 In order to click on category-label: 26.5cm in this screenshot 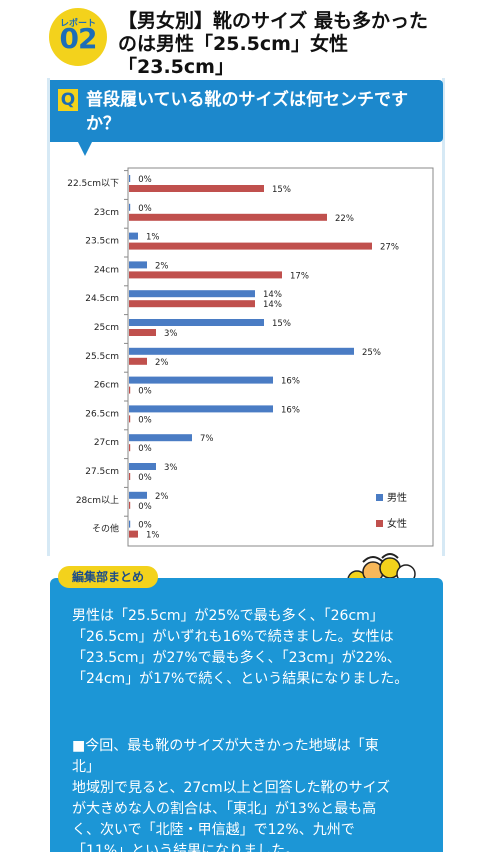, I will do `click(102, 414)`.